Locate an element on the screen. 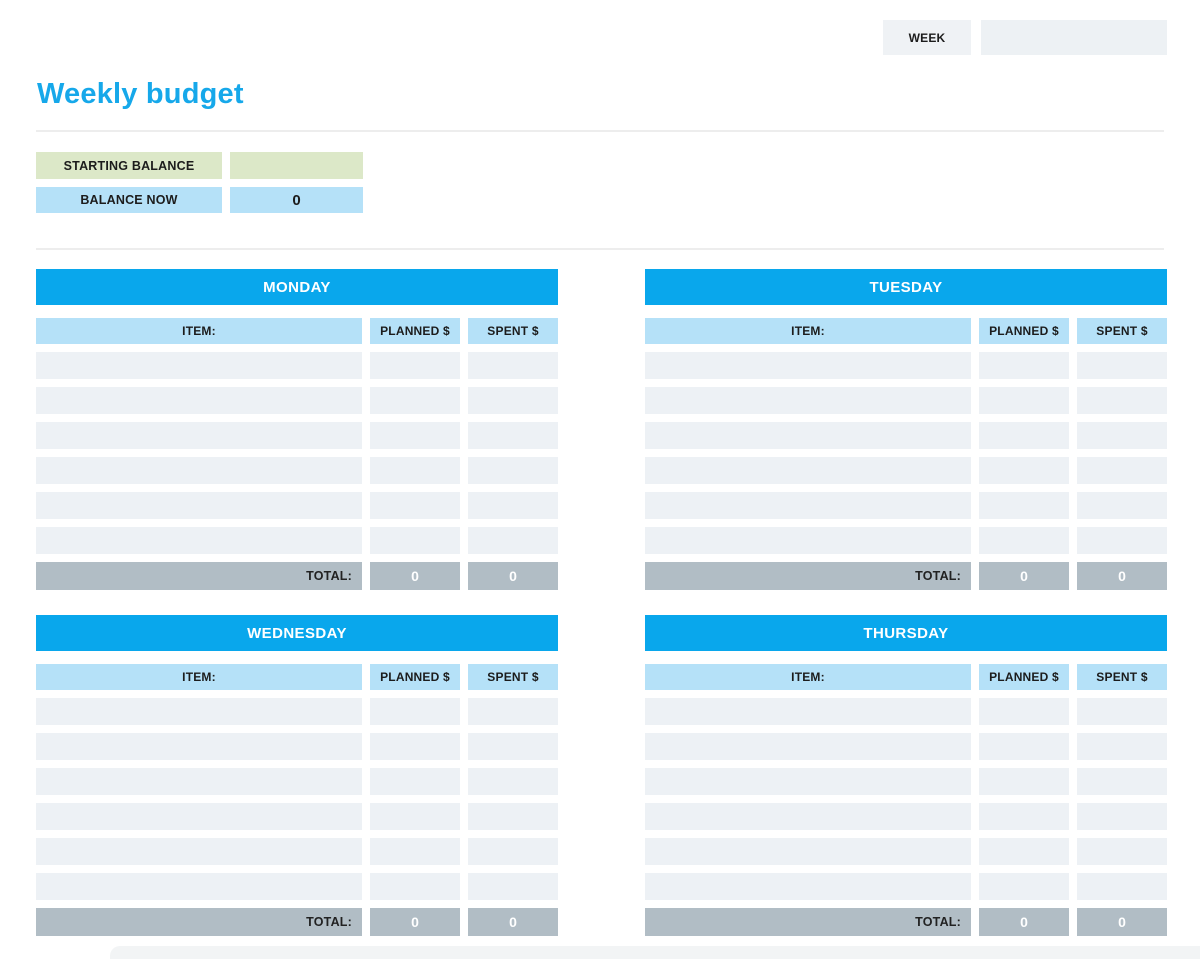  week-value-cell is located at coordinates (1074, 37).